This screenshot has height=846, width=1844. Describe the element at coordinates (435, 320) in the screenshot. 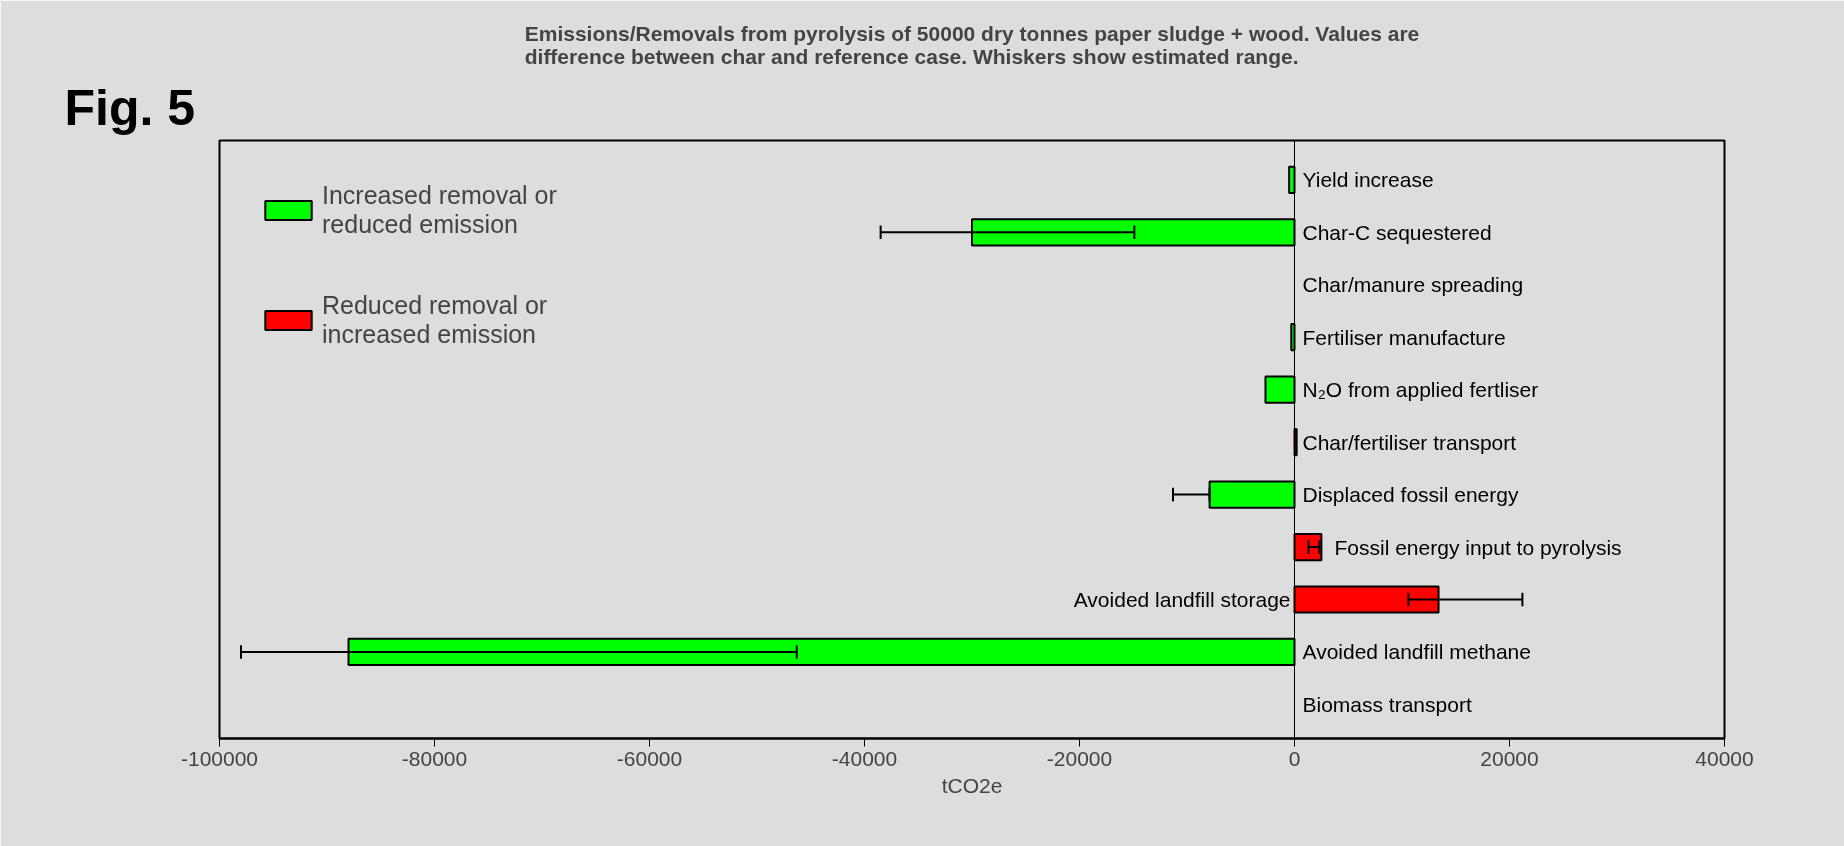

I see `legend-label: Reduced removal or increased emission` at that location.